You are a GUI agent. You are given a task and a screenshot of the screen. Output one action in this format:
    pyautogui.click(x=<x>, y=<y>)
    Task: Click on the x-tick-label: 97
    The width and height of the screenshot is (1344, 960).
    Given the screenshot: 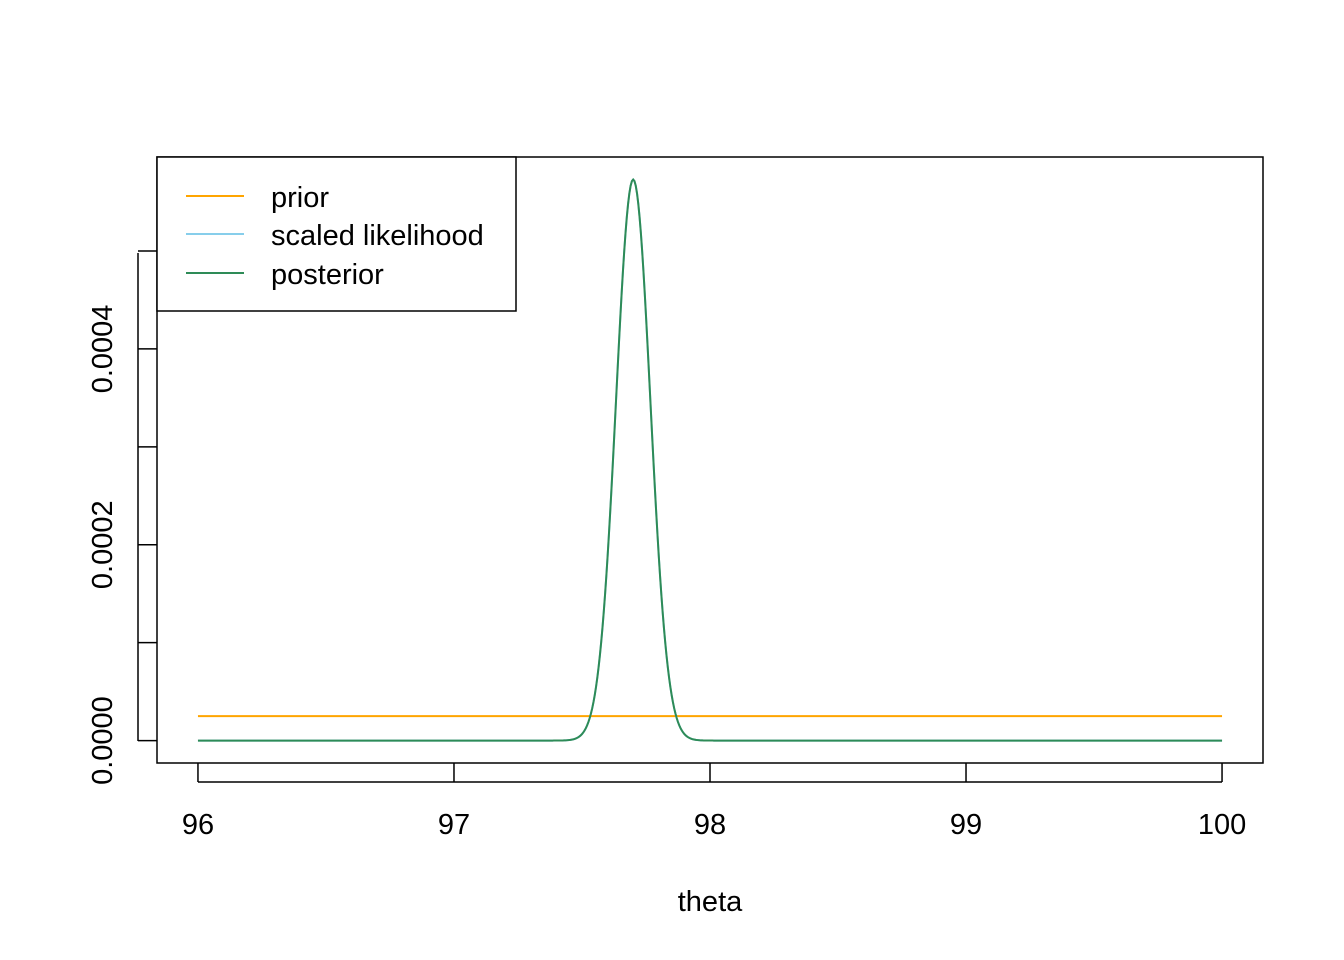 What is the action you would take?
    pyautogui.click(x=454, y=825)
    